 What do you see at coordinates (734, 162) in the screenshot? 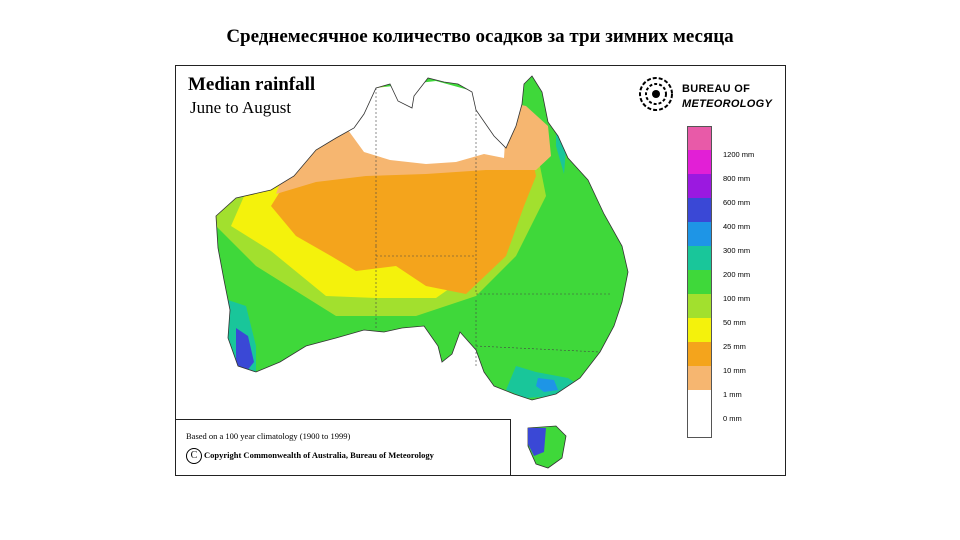
I see `legend-item: 1200 mm` at bounding box center [734, 162].